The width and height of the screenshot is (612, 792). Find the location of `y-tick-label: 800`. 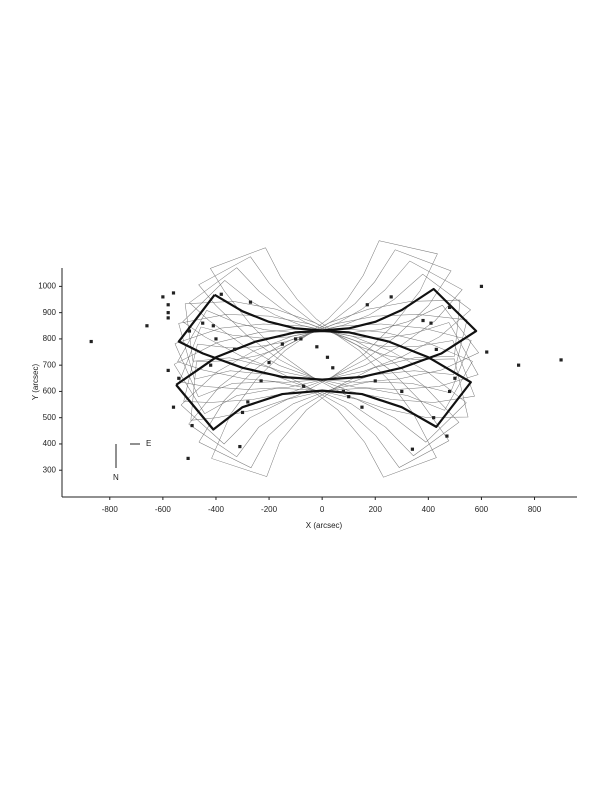

y-tick-label: 800 is located at coordinates (50, 338).